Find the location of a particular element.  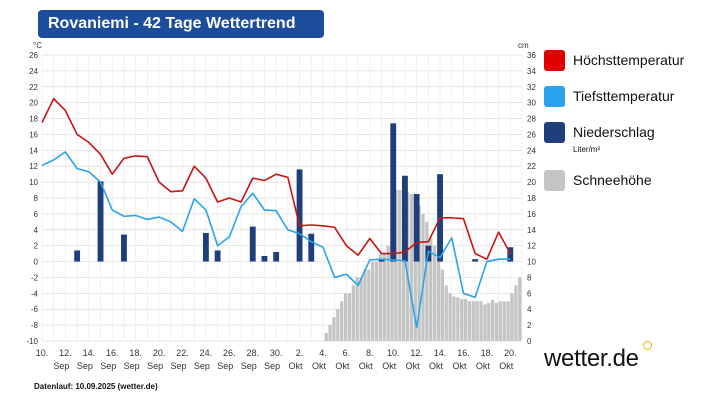

right-tick-label: 14 is located at coordinates (531, 230).